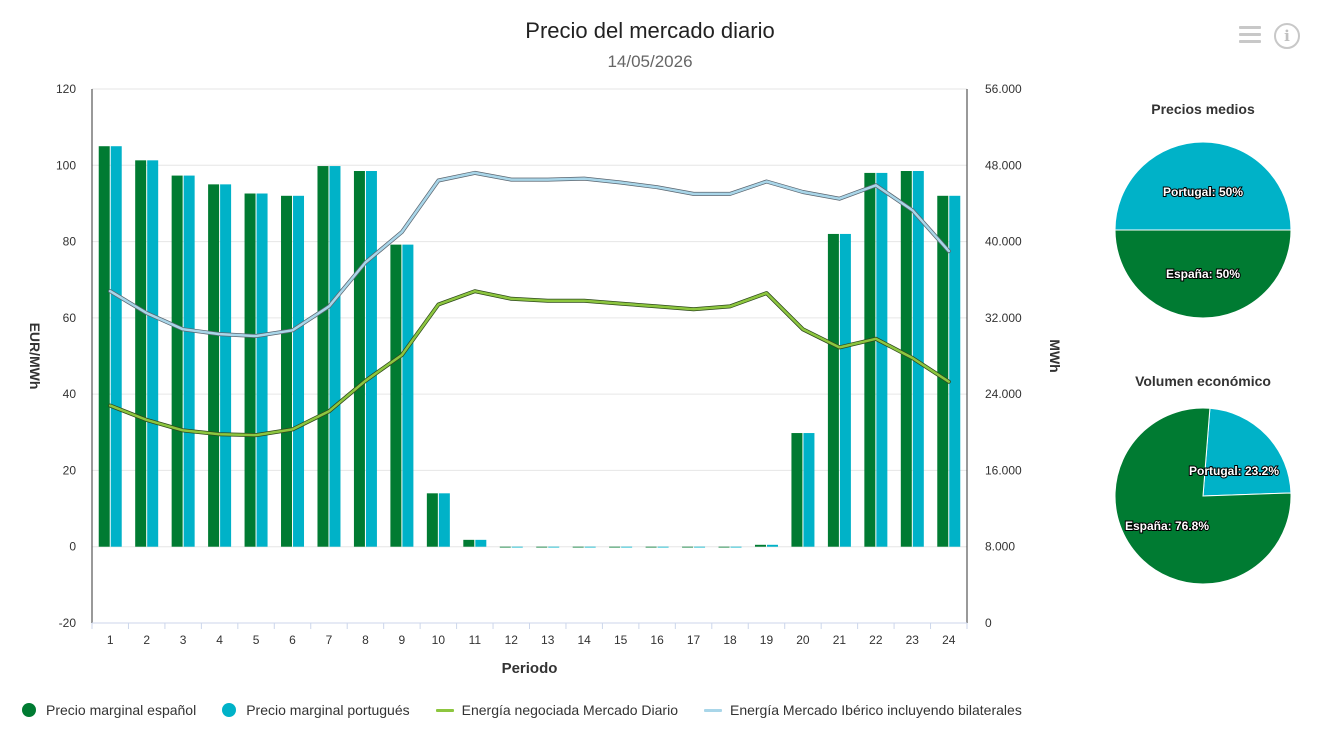 The height and width of the screenshot is (729, 1320). I want to click on x-tick-label: 2, so click(146, 640).